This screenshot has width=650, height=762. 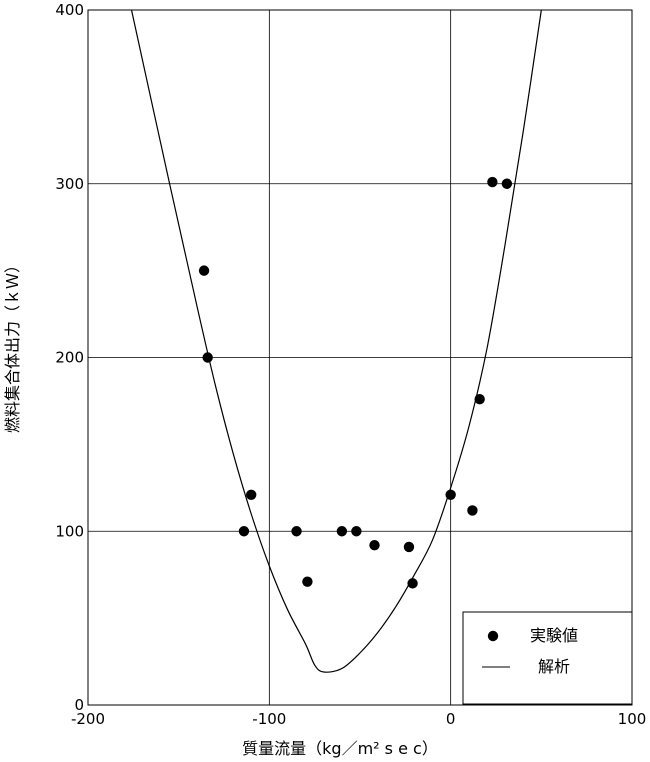 What do you see at coordinates (554, 666) in the screenshot?
I see `legend-label-analysis: 解析` at bounding box center [554, 666].